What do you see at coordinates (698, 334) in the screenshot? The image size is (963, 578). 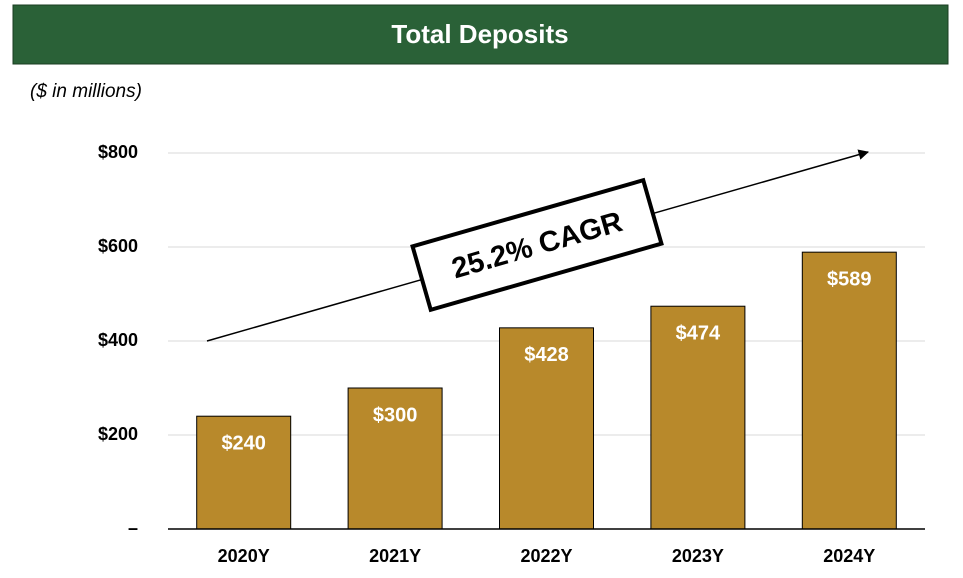 I see `value-label: $474` at bounding box center [698, 334].